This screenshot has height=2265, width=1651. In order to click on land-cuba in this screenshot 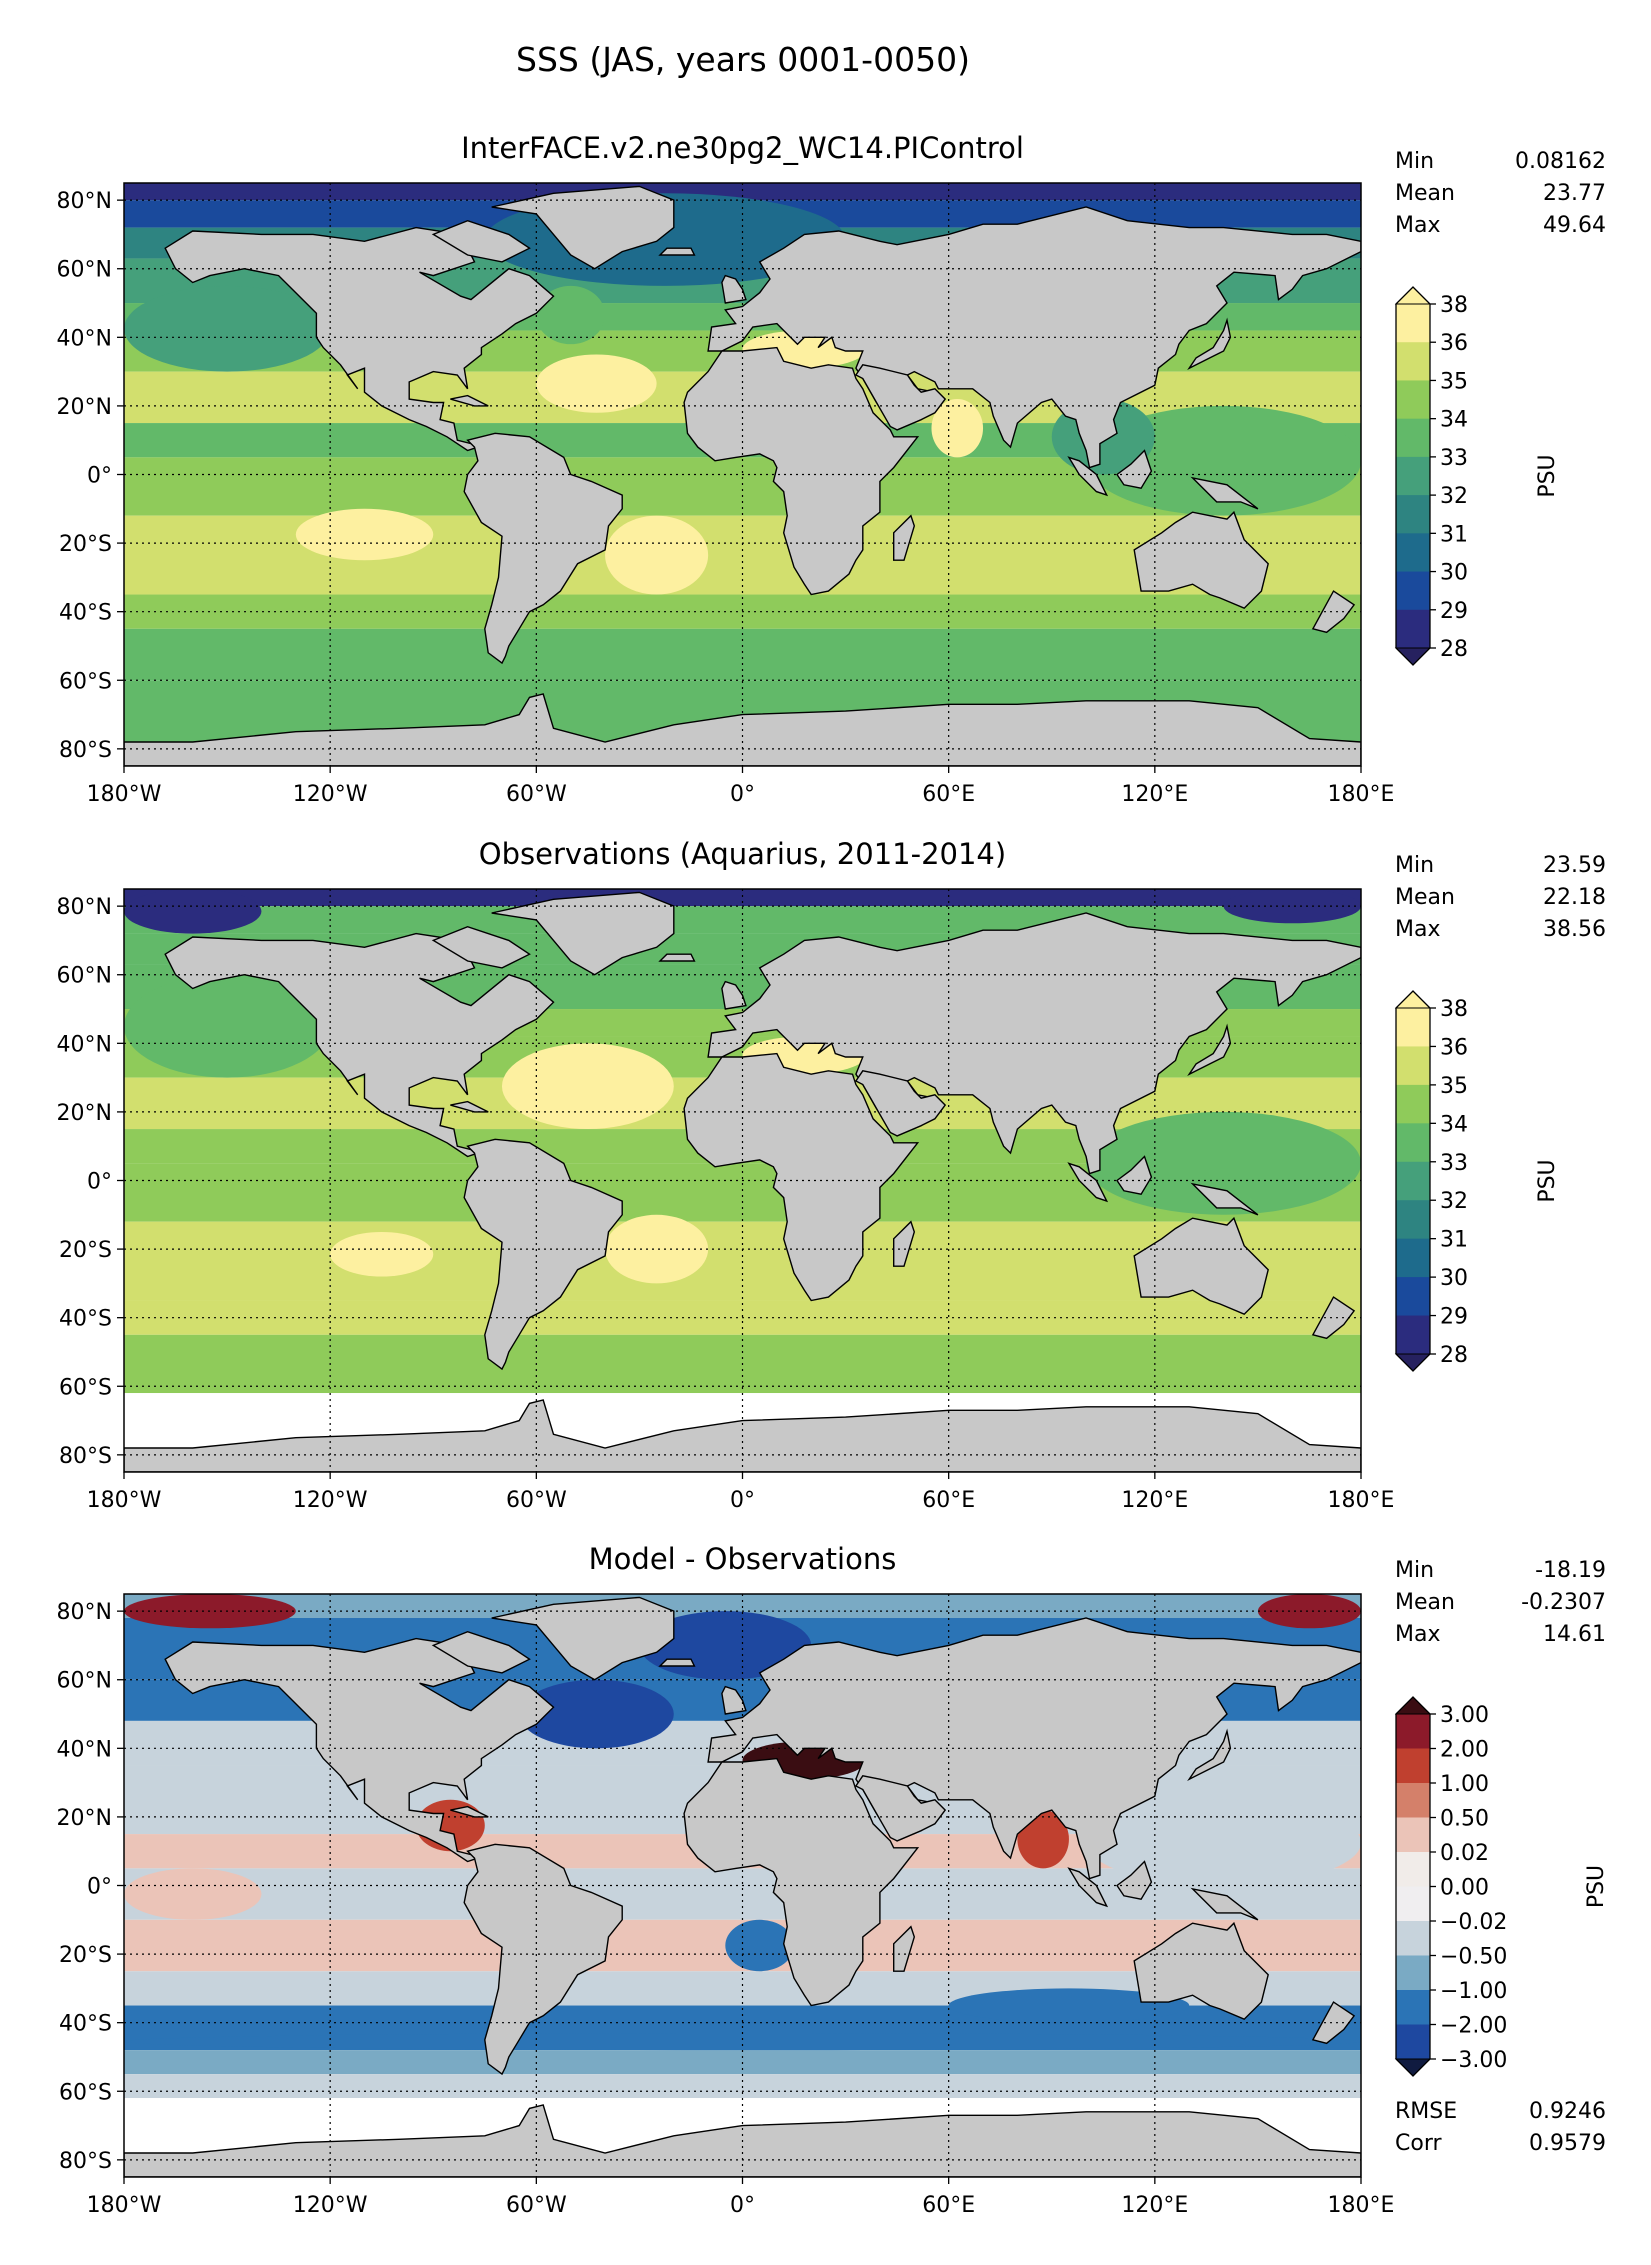, I will do `click(469, 1811)`.